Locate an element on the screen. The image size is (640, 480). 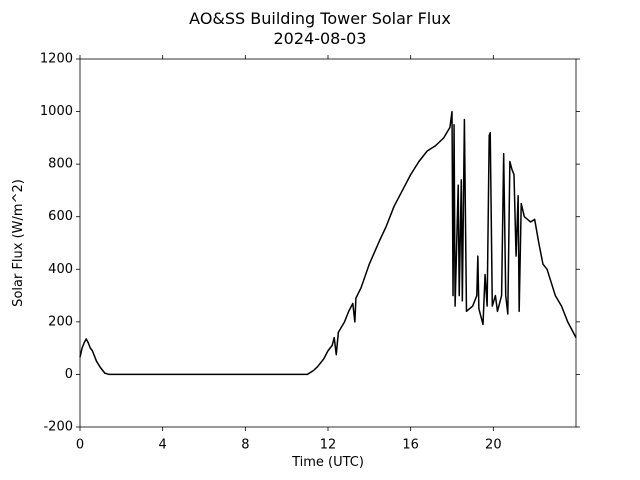
x-axis-label: Time (UTC) is located at coordinates (327, 462).